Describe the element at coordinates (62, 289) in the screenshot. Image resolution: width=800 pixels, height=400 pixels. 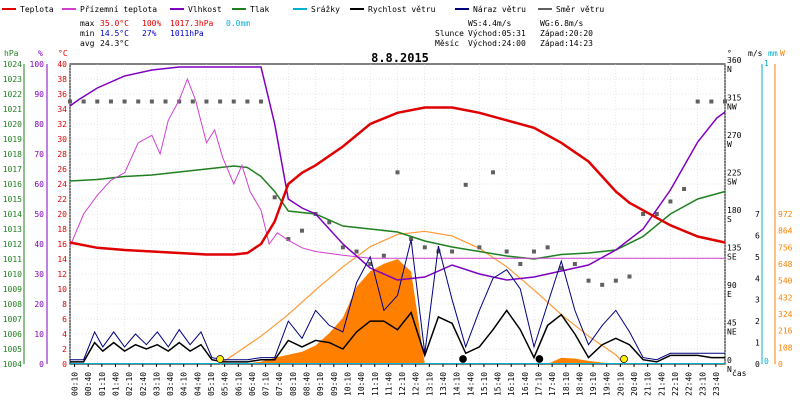
I see `degc-tick: 10` at that location.